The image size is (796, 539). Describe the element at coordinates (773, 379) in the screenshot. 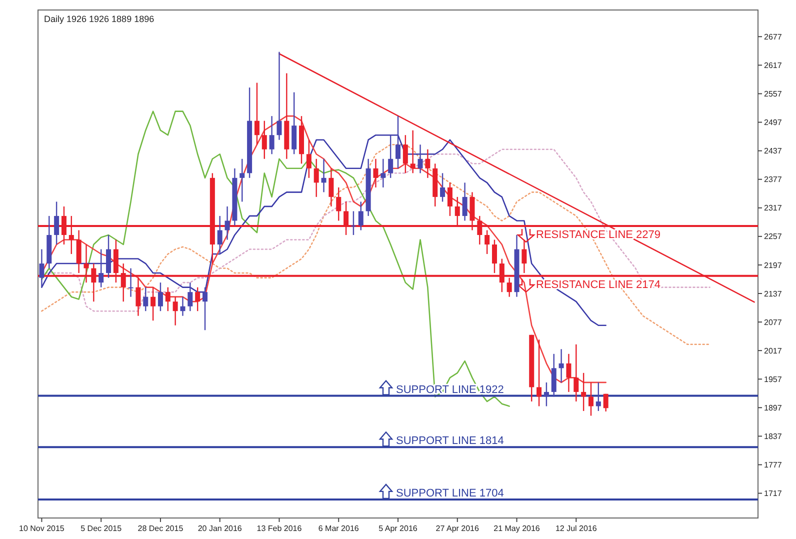

I see `y-tick-label: 1957` at that location.